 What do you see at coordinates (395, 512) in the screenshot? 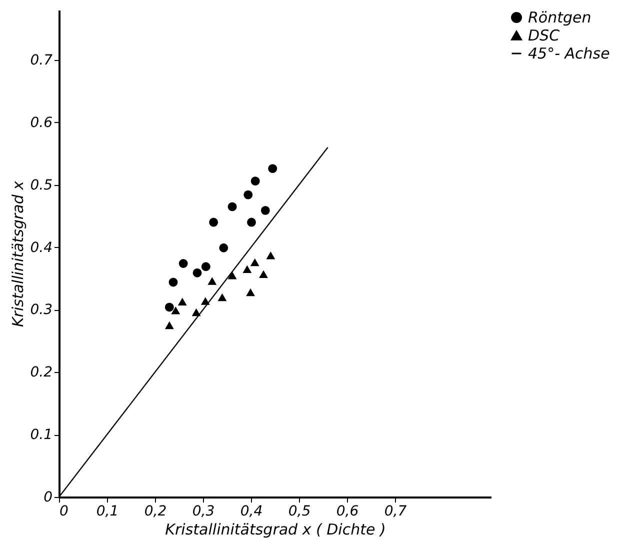
I see `x-tick-label: 0,7` at bounding box center [395, 512].